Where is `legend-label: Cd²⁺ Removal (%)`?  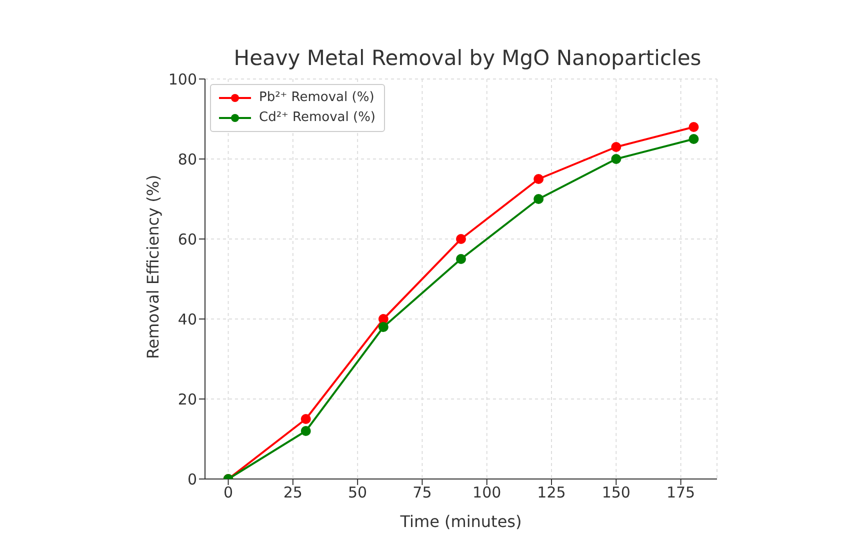 legend-label: Cd²⁺ Removal (%) is located at coordinates (317, 118).